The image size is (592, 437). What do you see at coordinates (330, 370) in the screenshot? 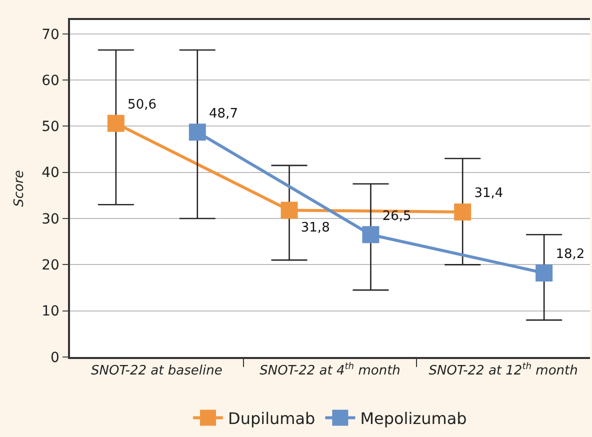
I see `x-tick-label: SNOT-22 at 4$^{th}$ month` at bounding box center [330, 370].